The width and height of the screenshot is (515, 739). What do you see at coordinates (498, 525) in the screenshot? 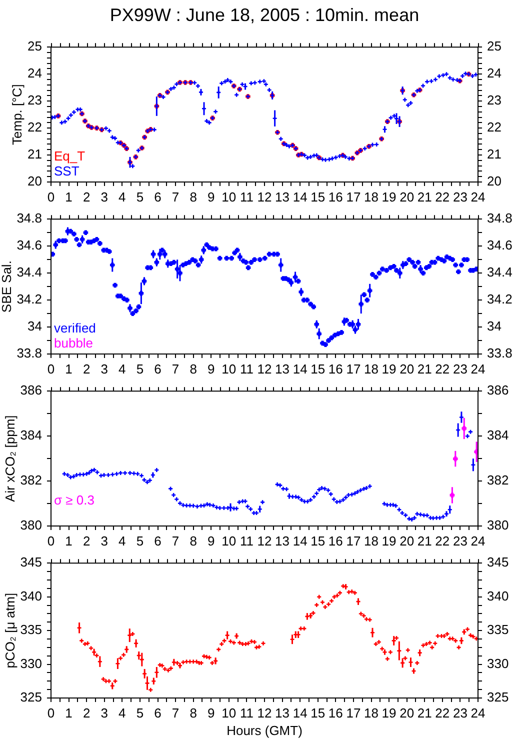
I see `y2-tick-label: 380` at bounding box center [498, 525].